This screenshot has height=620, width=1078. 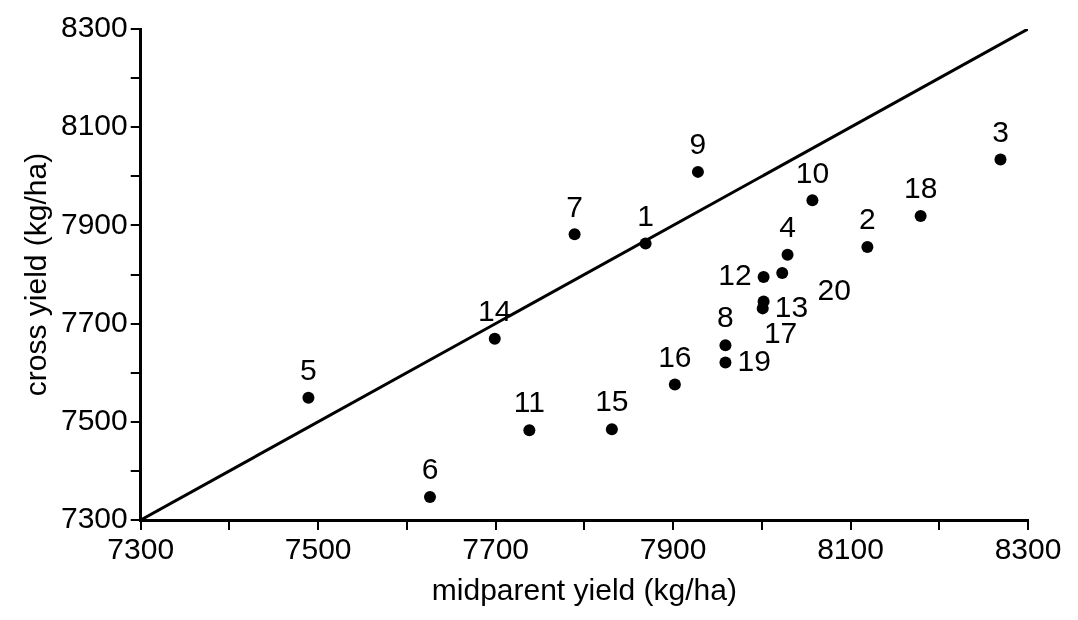 I want to click on y-tick-label: 7300, so click(x=94, y=518).